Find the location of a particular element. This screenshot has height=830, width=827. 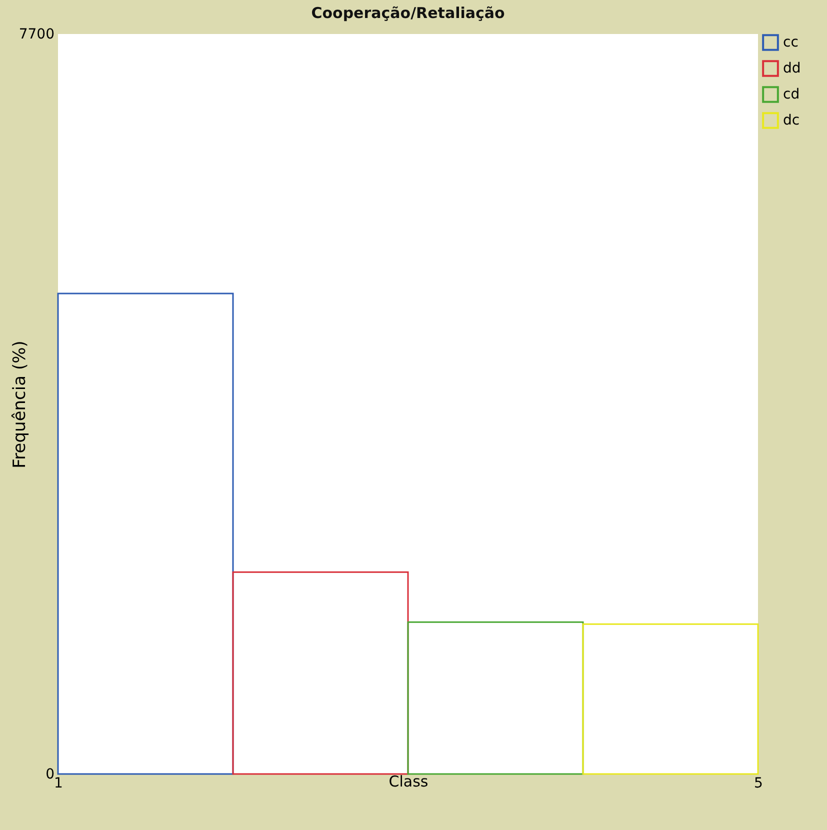

legend-label: dd is located at coordinates (792, 68).